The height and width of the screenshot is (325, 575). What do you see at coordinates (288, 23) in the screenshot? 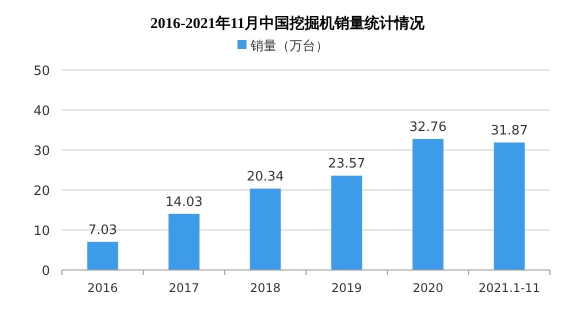
I see `chart-title: 2016-2021年11月中国挖掘机销量统计情况` at bounding box center [288, 23].